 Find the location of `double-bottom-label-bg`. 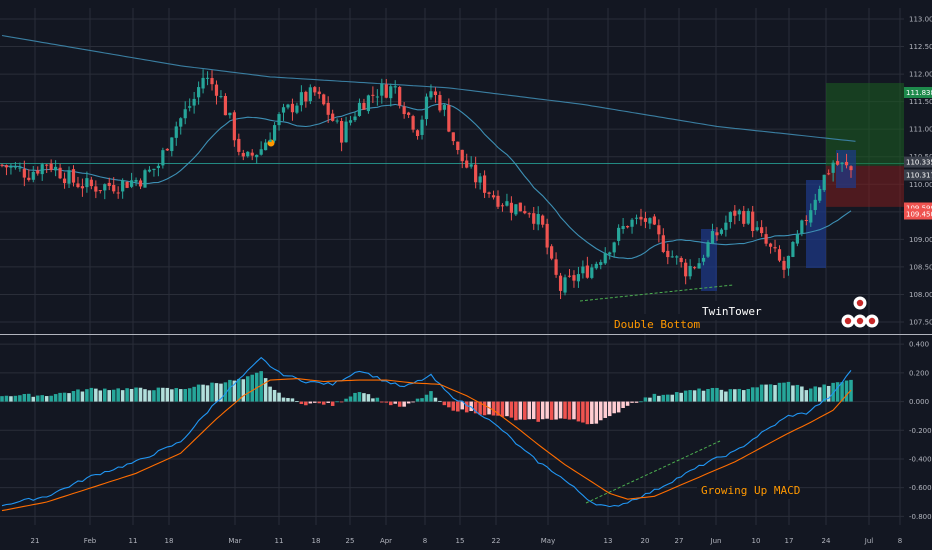

double-bottom-label-bg is located at coordinates (651, 323).